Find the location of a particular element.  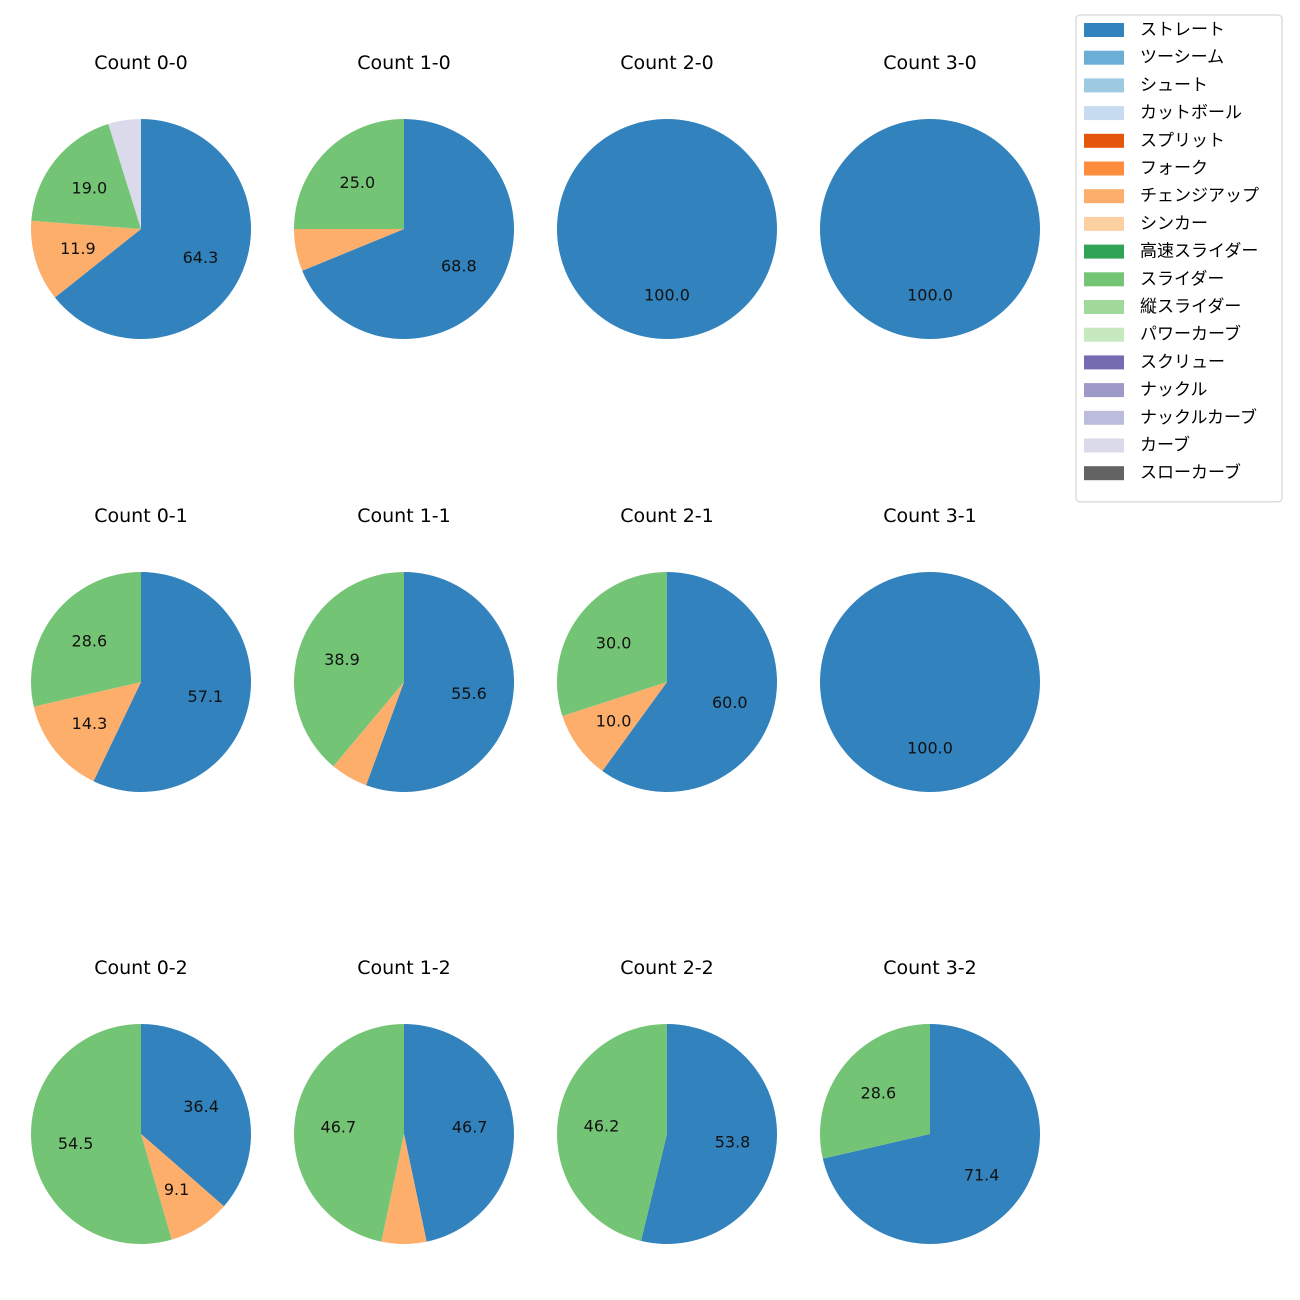

legend-label: ナックル is located at coordinates (1174, 390).